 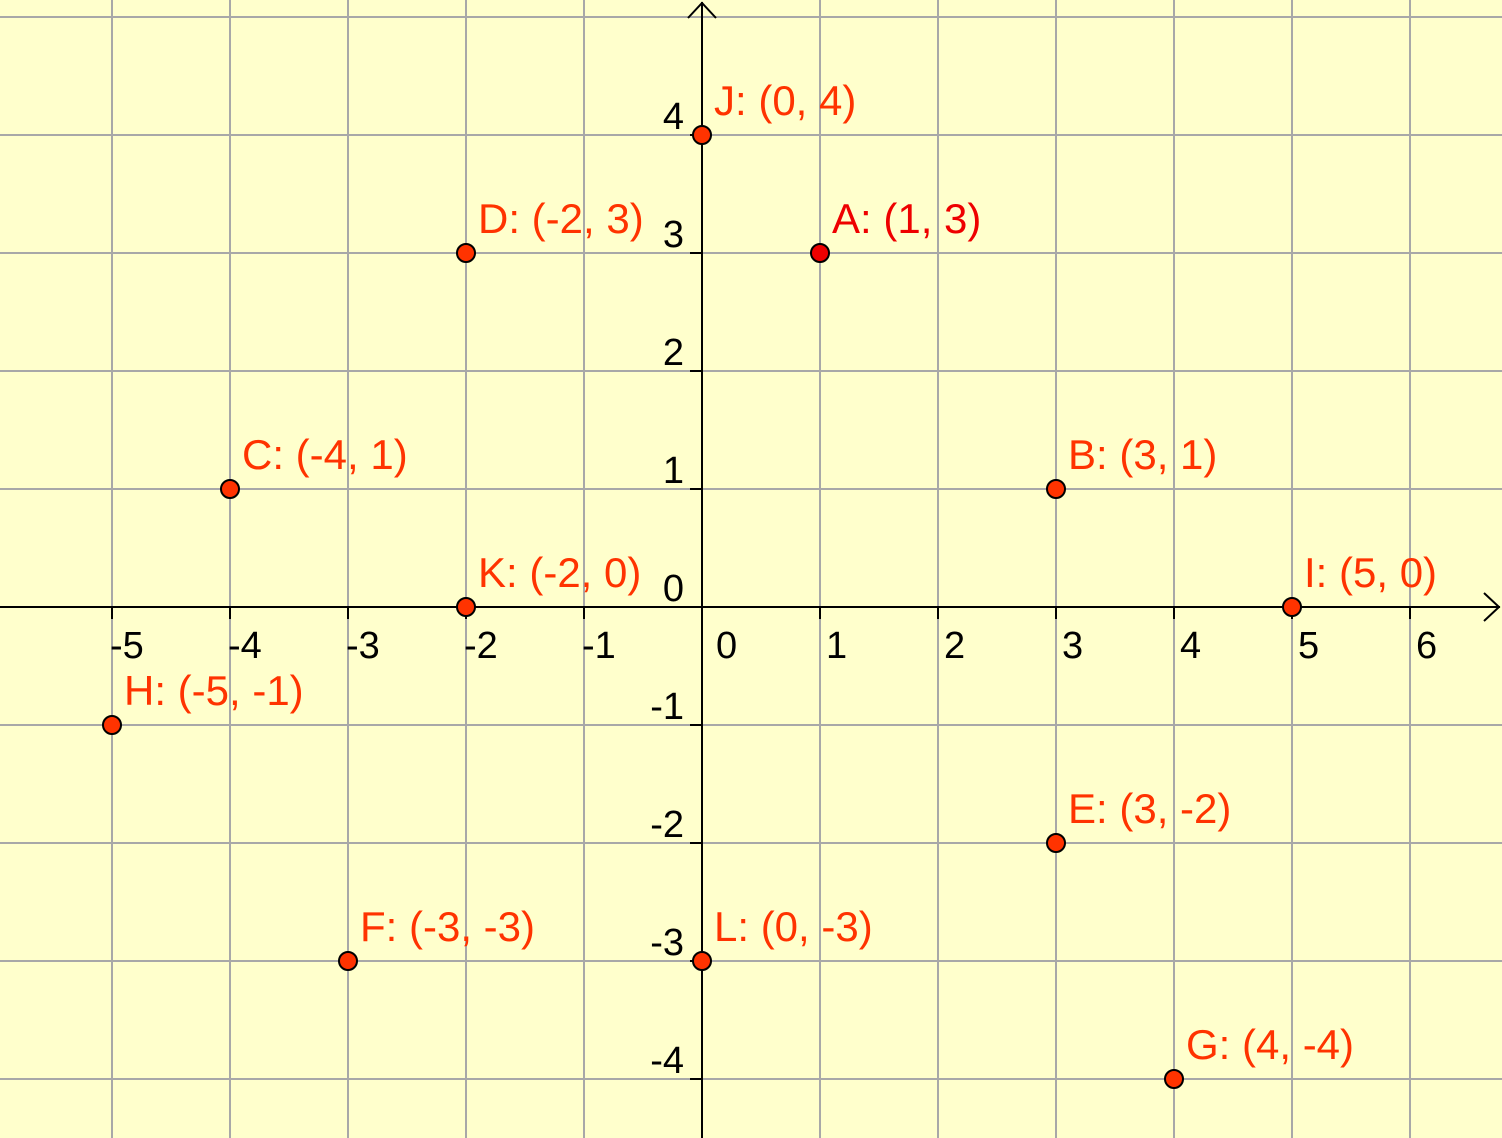 What do you see at coordinates (726, 646) in the screenshot?
I see `x-tick-label: 0` at bounding box center [726, 646].